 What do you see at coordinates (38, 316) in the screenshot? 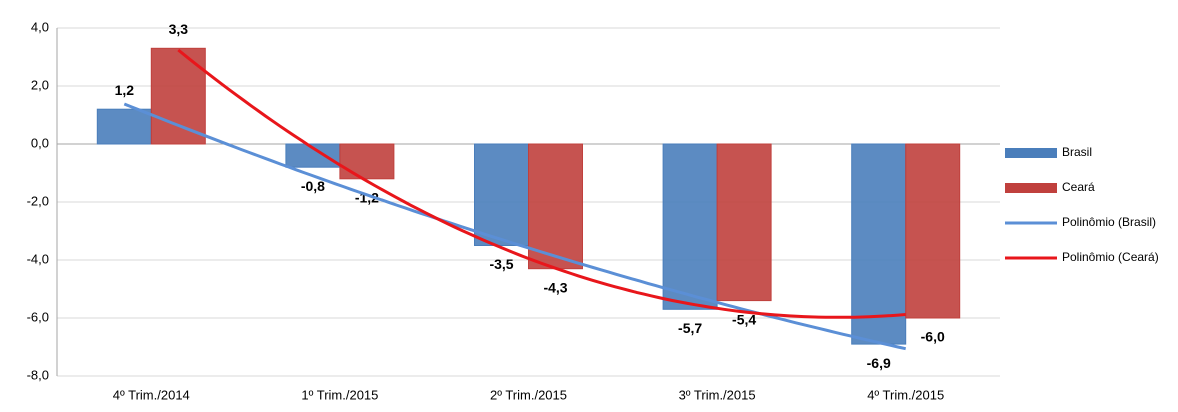
I see `y-tick-label: -6,0` at bounding box center [38, 316].